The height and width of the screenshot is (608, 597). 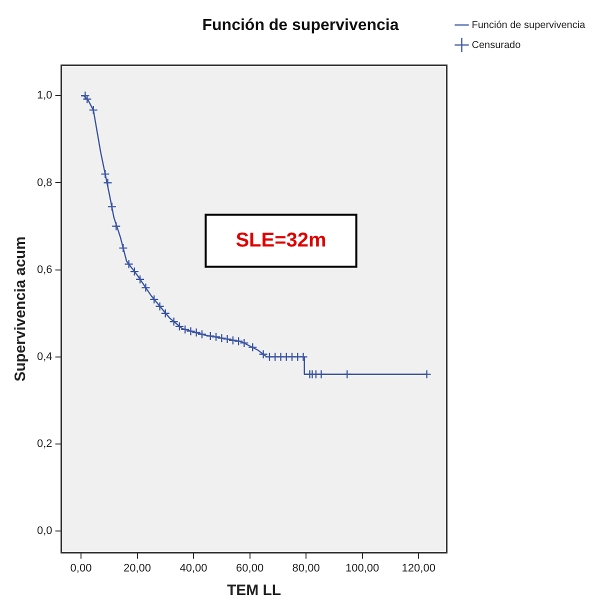 What do you see at coordinates (44, 444) in the screenshot?
I see `y-tick-label: 0,2` at bounding box center [44, 444].